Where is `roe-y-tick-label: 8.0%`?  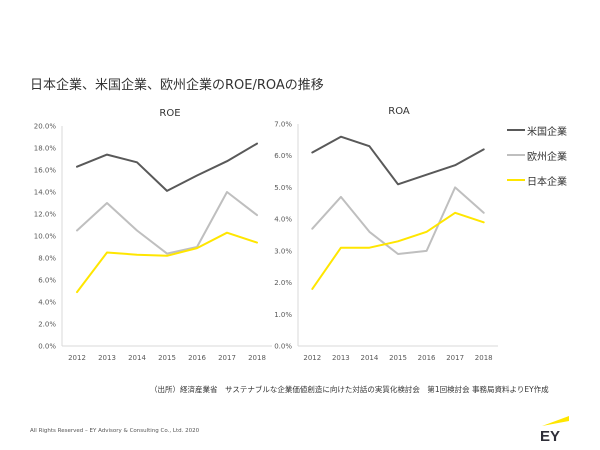
roe-y-tick-label: 8.0% is located at coordinates (47, 259).